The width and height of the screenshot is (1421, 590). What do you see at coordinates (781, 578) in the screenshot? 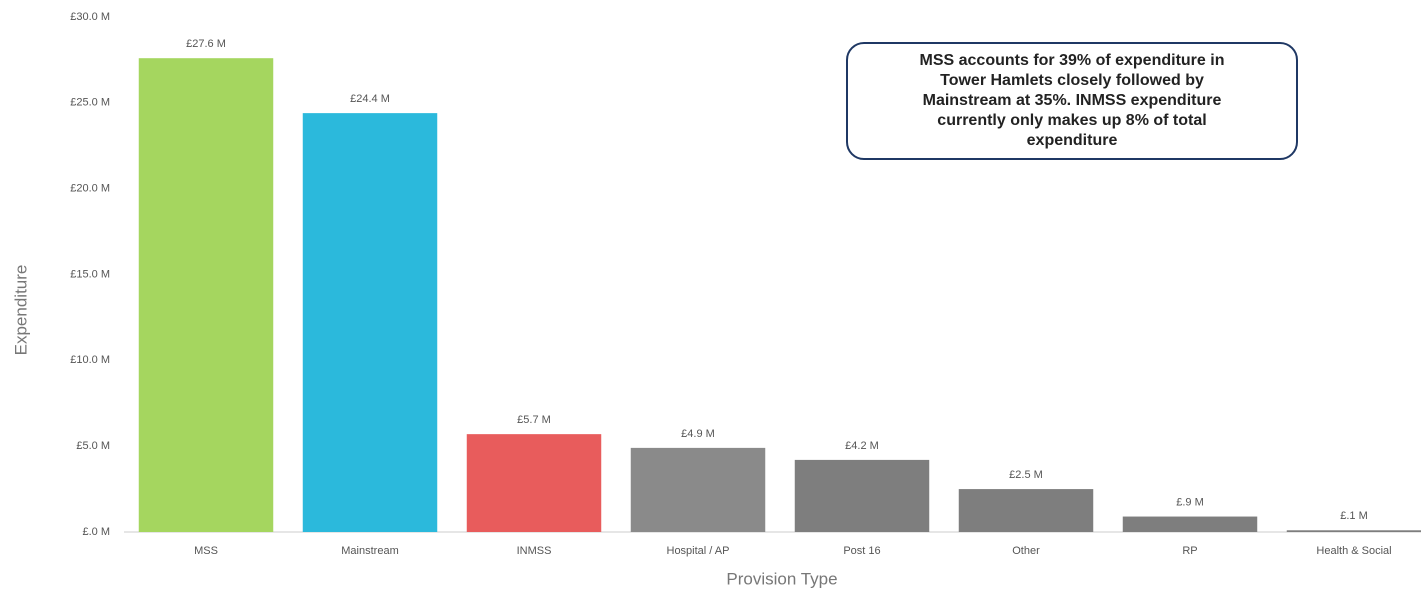
I see `x-axis-title: Provision Type` at bounding box center [781, 578].